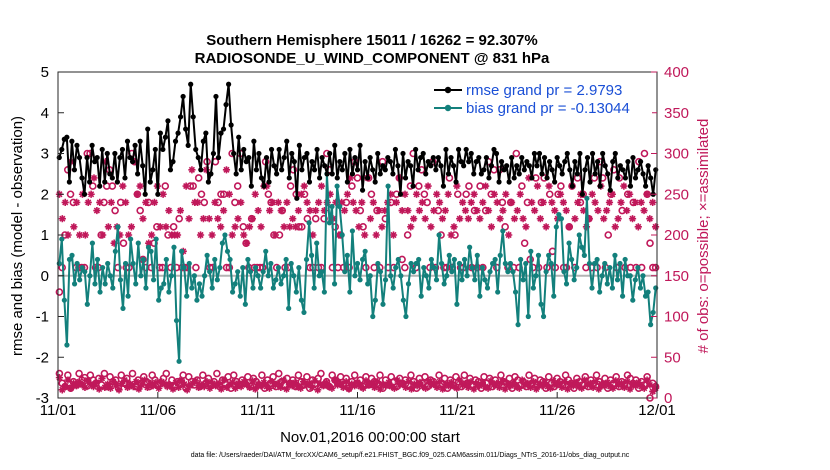 The image size is (830, 470). What do you see at coordinates (670, 235) in the screenshot?
I see `y-axis-right: 0 50 100 150 200 250 300 350 400` at bounding box center [670, 235].